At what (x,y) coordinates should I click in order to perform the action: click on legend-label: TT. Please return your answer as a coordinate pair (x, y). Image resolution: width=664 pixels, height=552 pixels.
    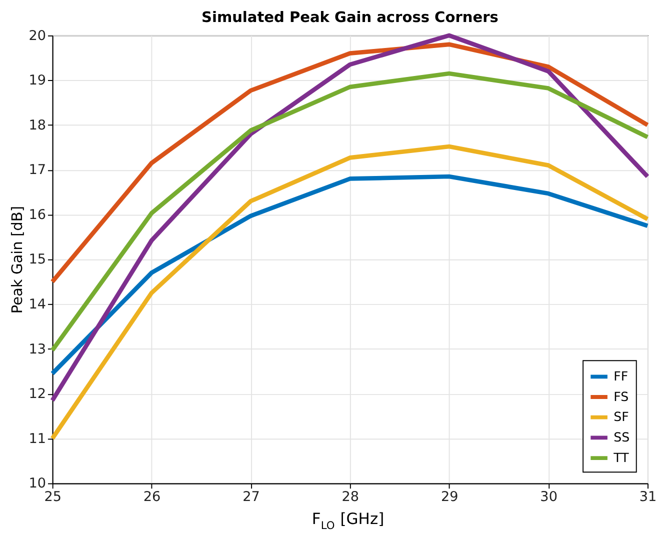
    Looking at the image, I should click on (621, 457).